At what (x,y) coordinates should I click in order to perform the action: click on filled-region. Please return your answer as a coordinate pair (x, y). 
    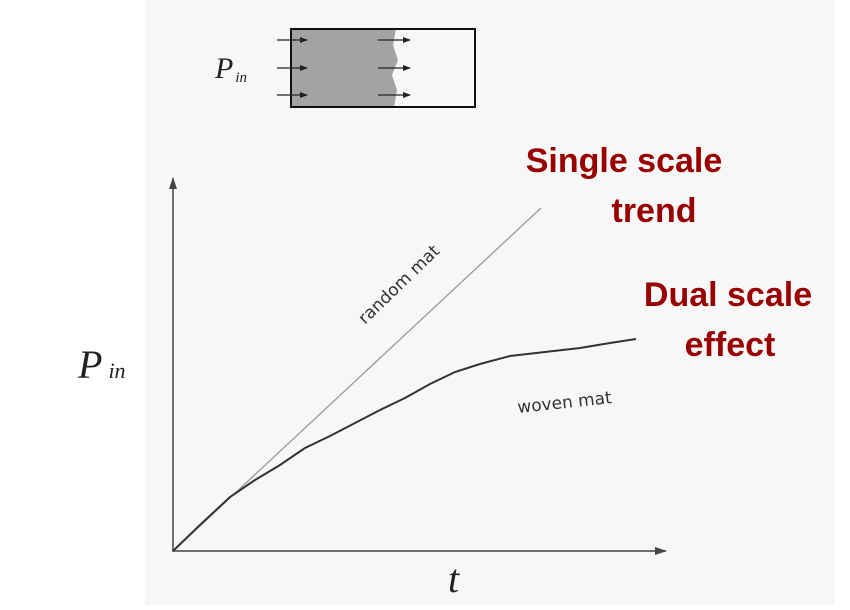
    Looking at the image, I should click on (344, 68).